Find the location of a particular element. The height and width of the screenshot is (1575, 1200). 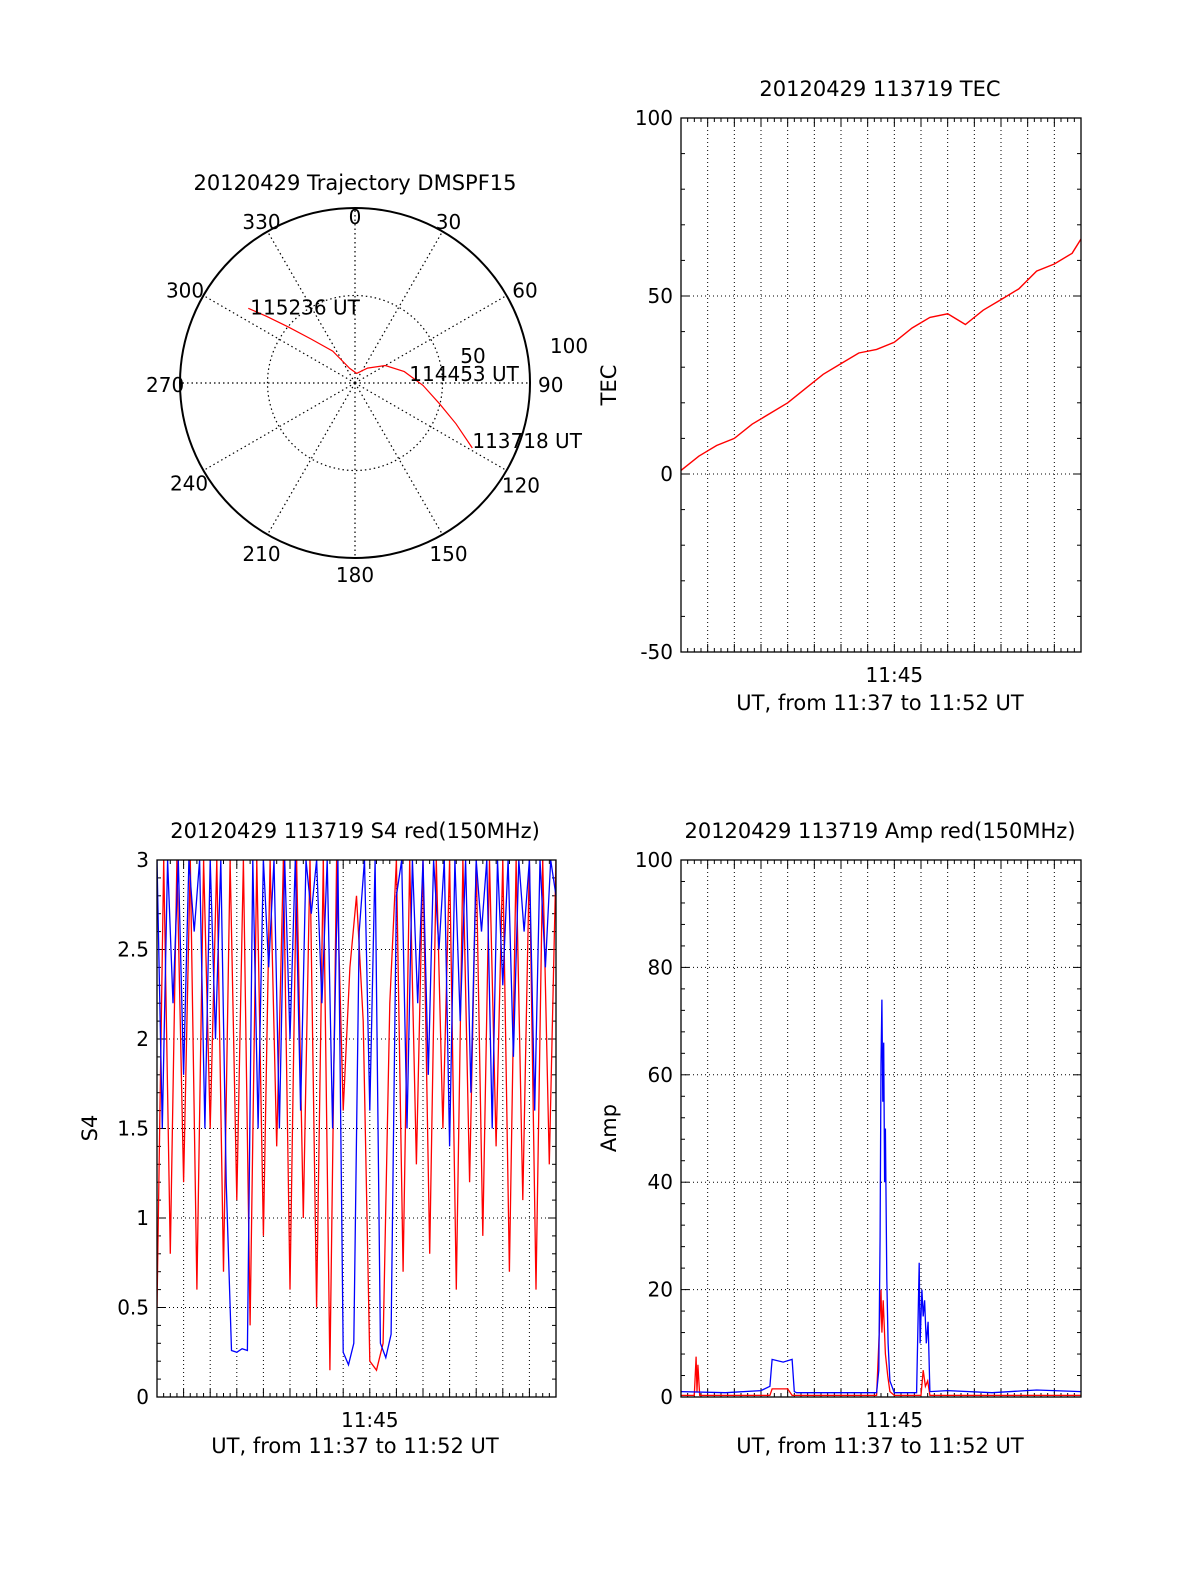

trajectory-annotation: 115236 UT is located at coordinates (305, 307).